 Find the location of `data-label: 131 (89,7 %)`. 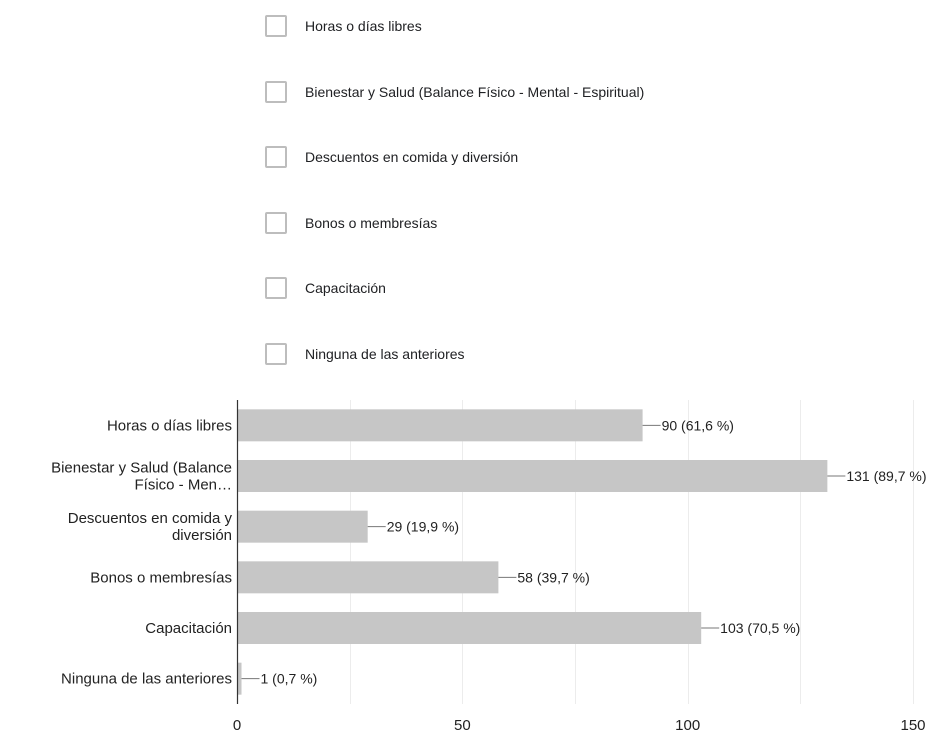

data-label: 131 (89,7 %) is located at coordinates (886, 476).